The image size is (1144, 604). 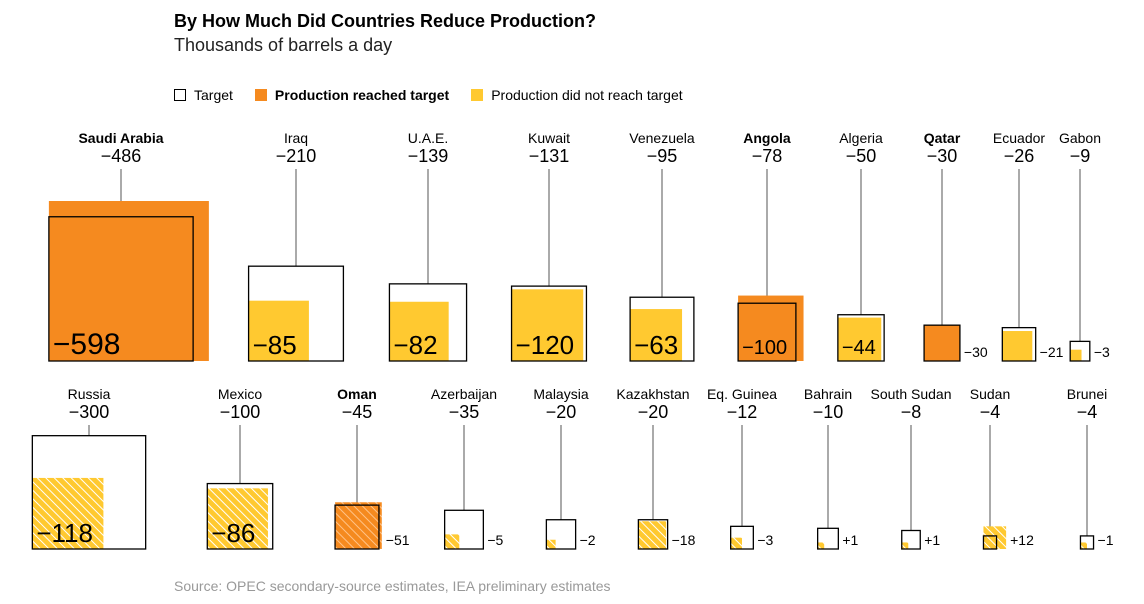 I want to click on actual-label-kazakhstan: −18, so click(x=684, y=540).